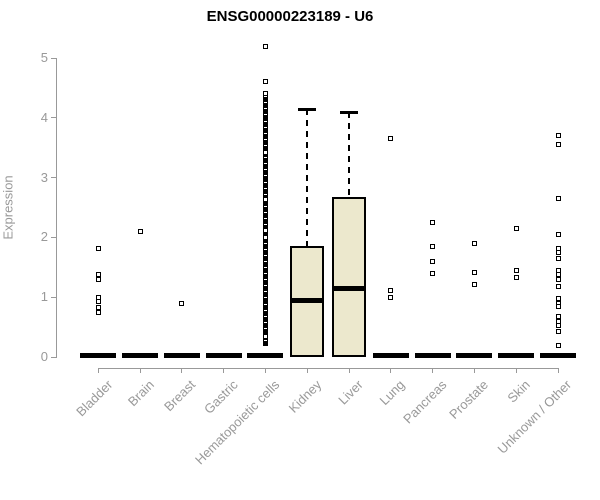 This screenshot has height=500, width=600. What do you see at coordinates (304, 396) in the screenshot?
I see `x-tick-label: Kidney` at bounding box center [304, 396].